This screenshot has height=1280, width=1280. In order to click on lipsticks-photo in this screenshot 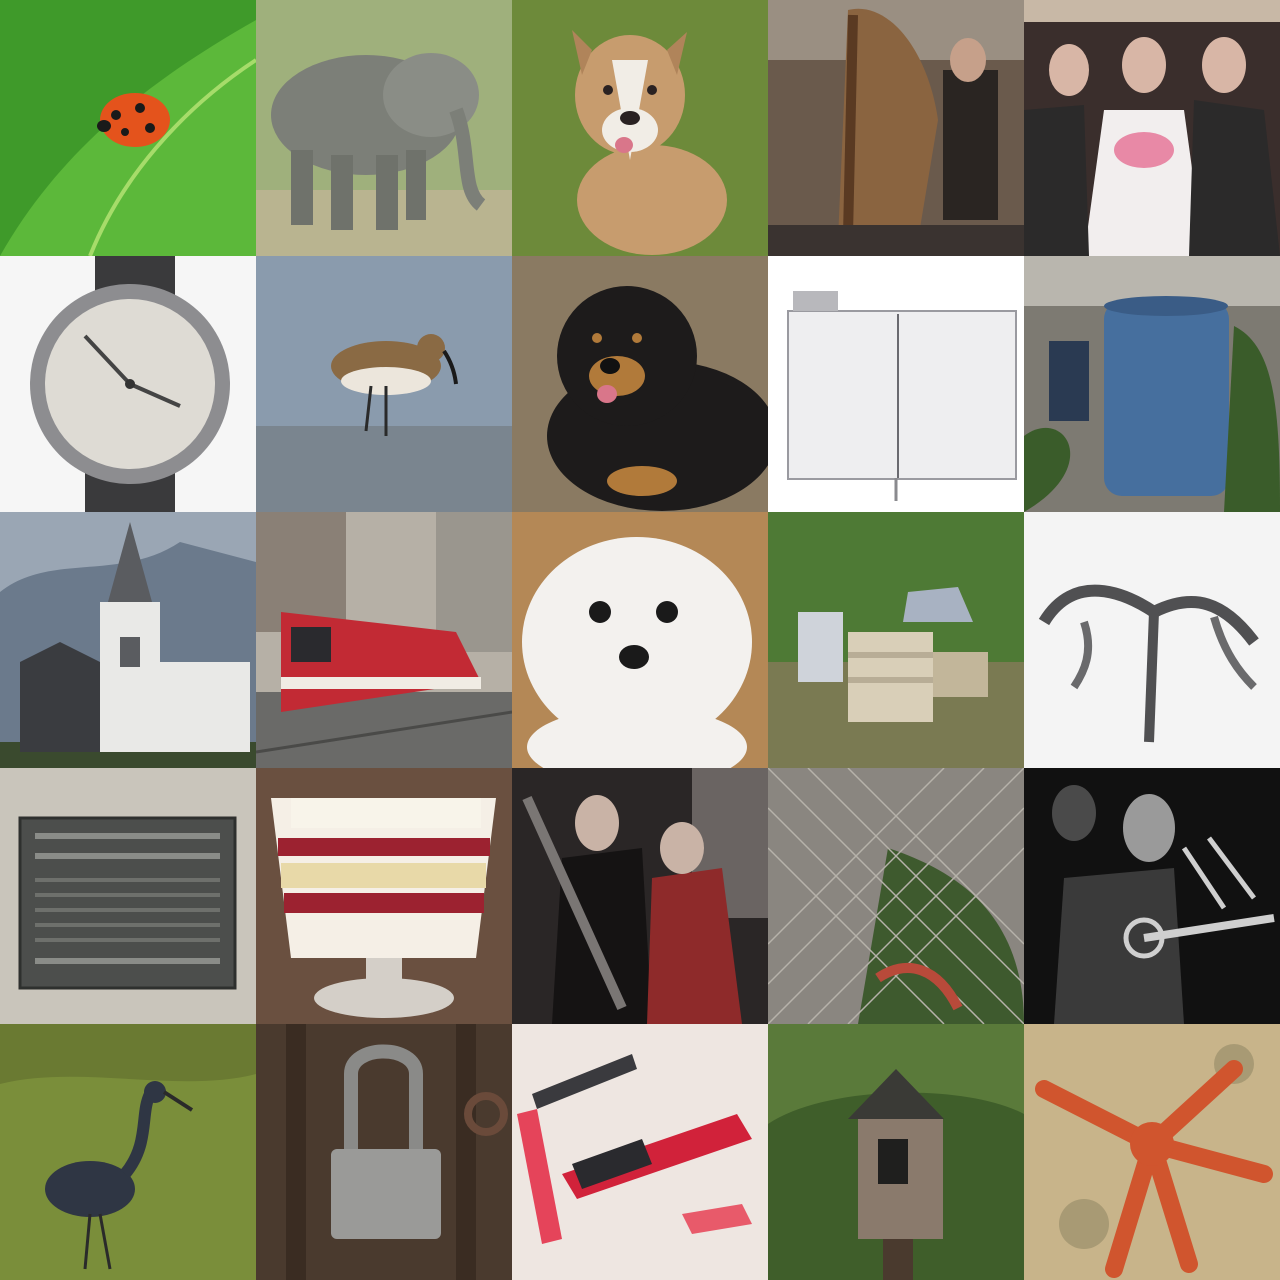, I will do `click(640, 1152)`.